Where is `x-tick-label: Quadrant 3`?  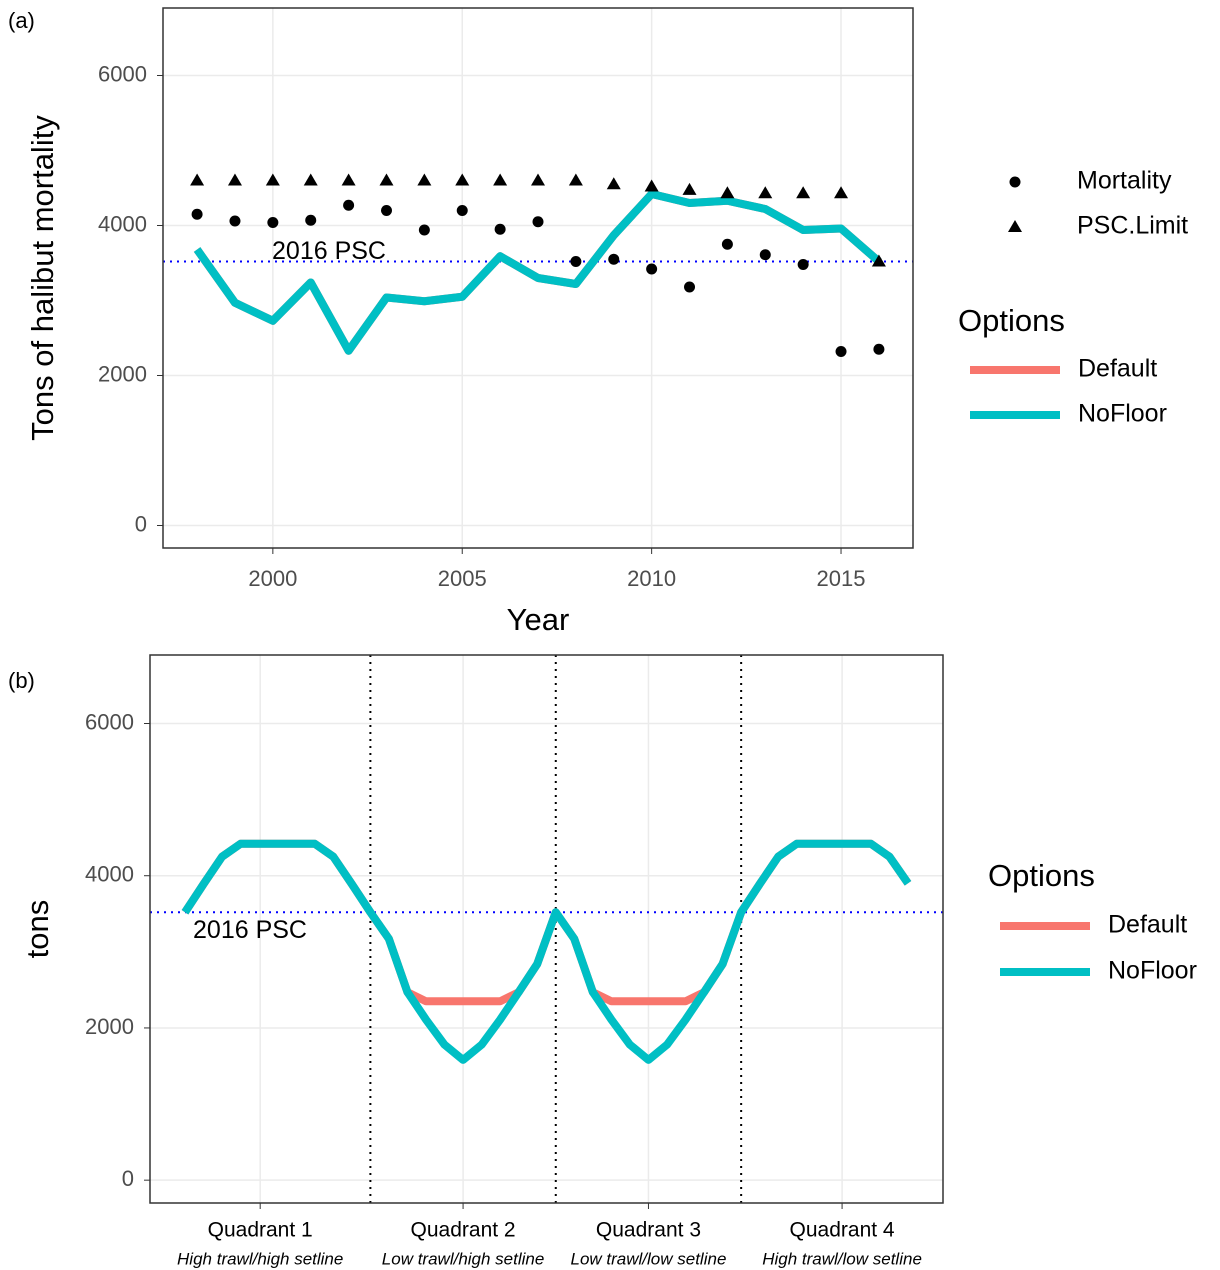
x-tick-label: Quadrant 3 is located at coordinates (648, 1230).